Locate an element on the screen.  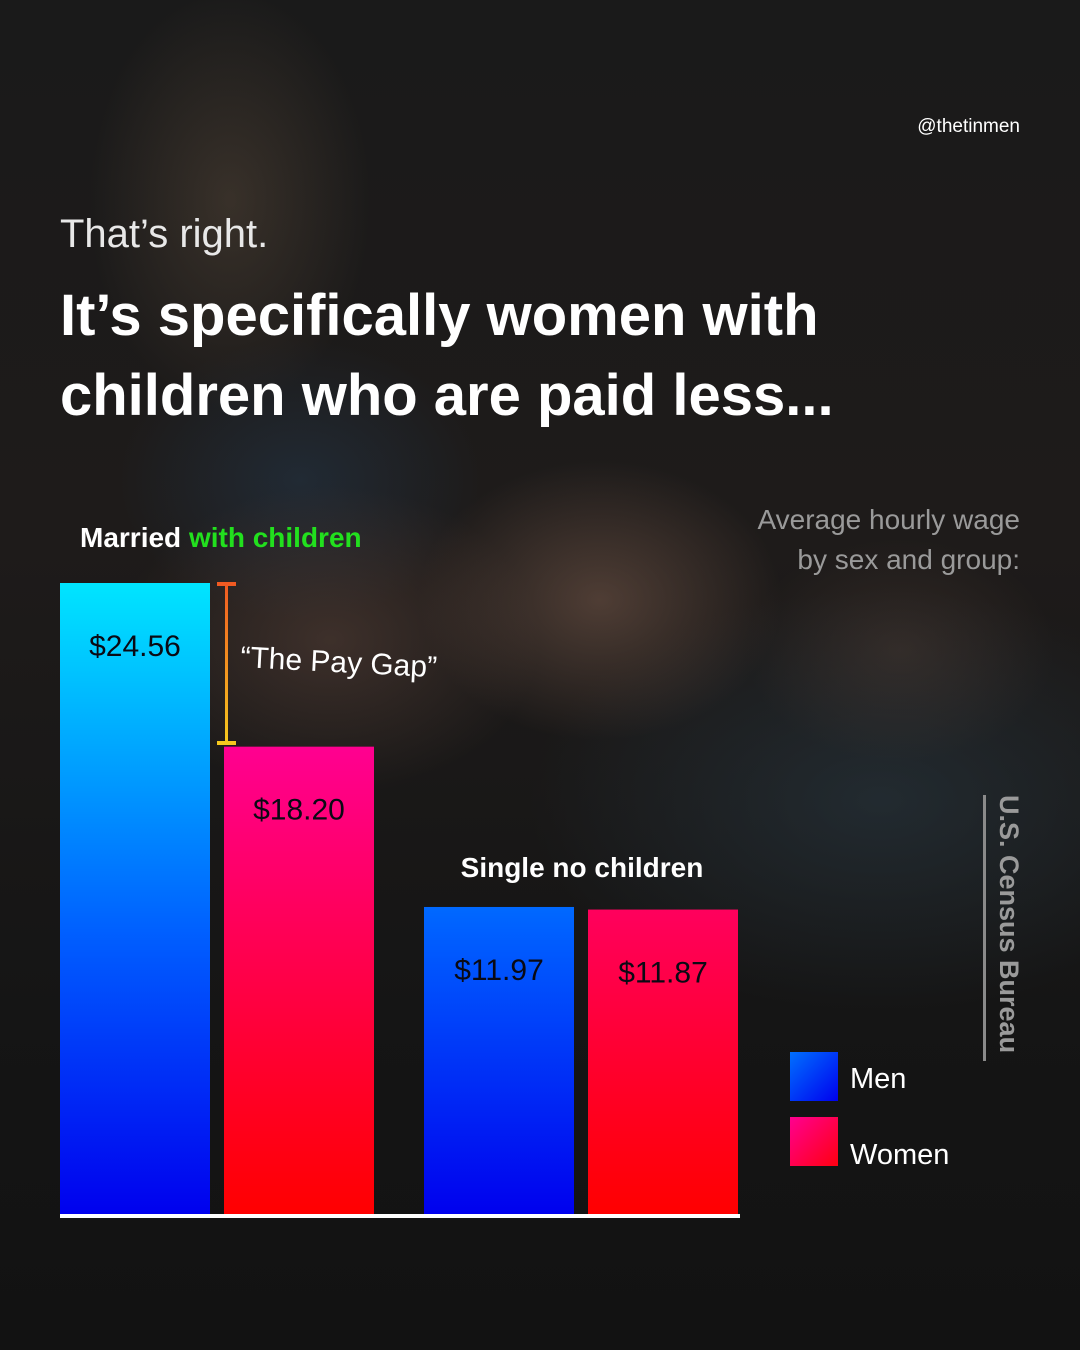
lead-text: That’s right. is located at coordinates (164, 234).